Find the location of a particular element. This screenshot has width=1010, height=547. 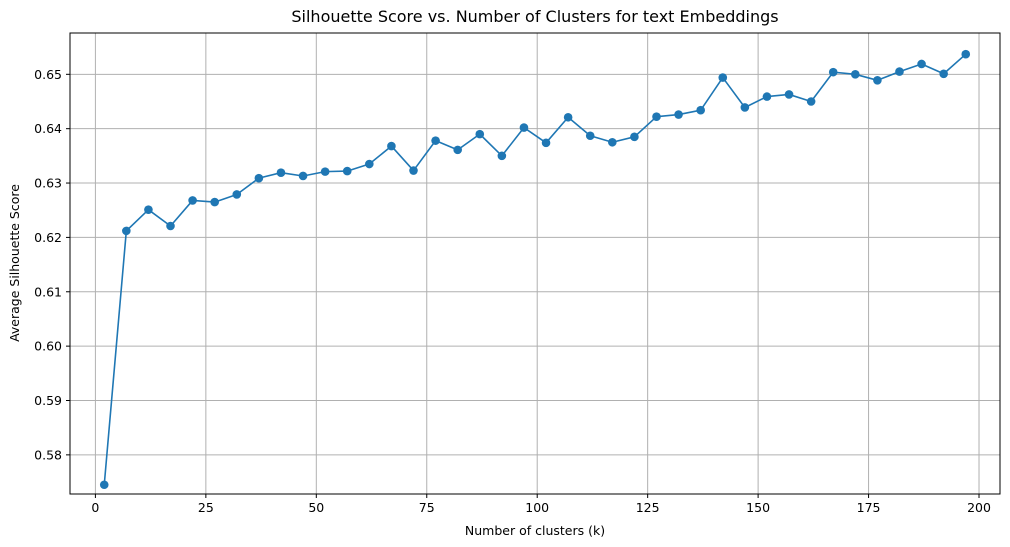

y-axis-label: Average Silhouette Score is located at coordinates (14, 263).